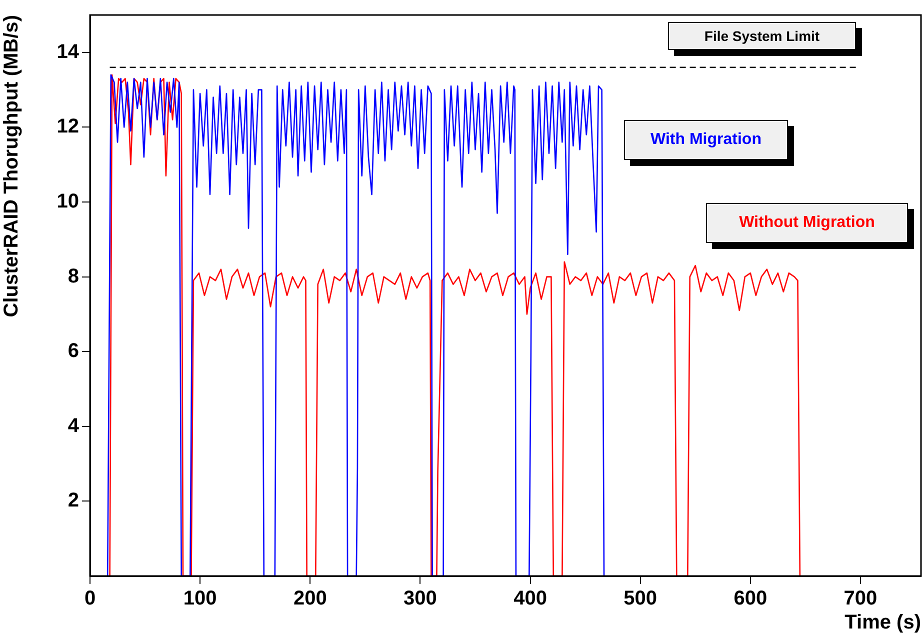 The height and width of the screenshot is (635, 924). I want to click on y-tick-label: 10, so click(67, 201).